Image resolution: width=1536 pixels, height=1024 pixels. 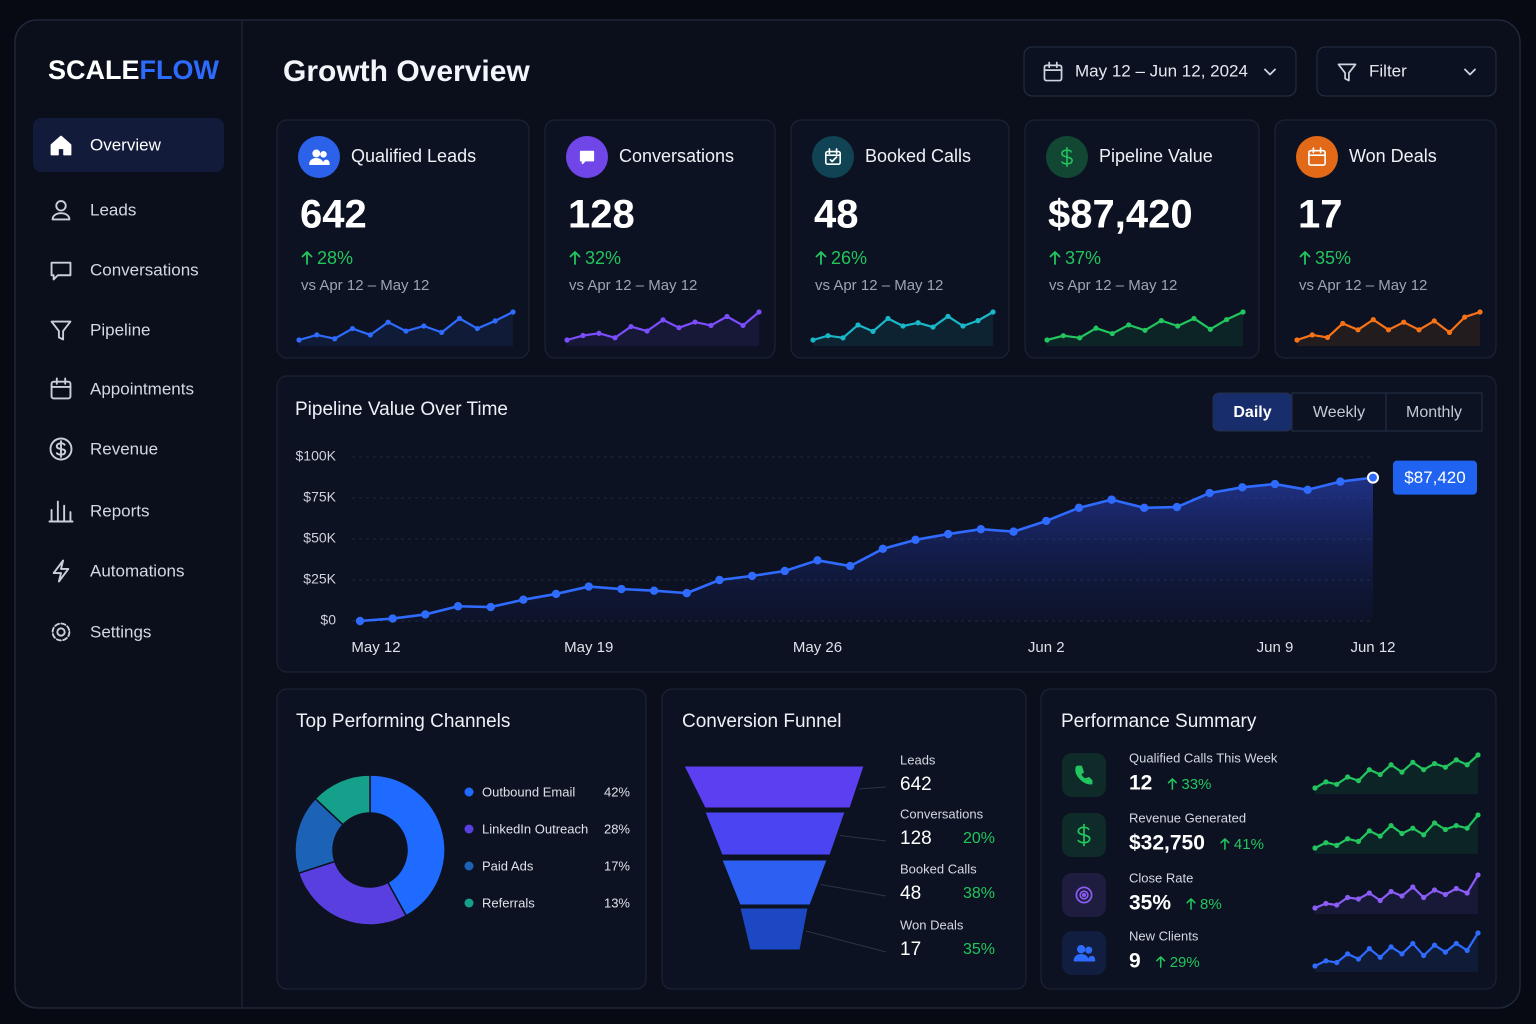 What do you see at coordinates (469, 829) in the screenshot?
I see `legend-swatch` at bounding box center [469, 829].